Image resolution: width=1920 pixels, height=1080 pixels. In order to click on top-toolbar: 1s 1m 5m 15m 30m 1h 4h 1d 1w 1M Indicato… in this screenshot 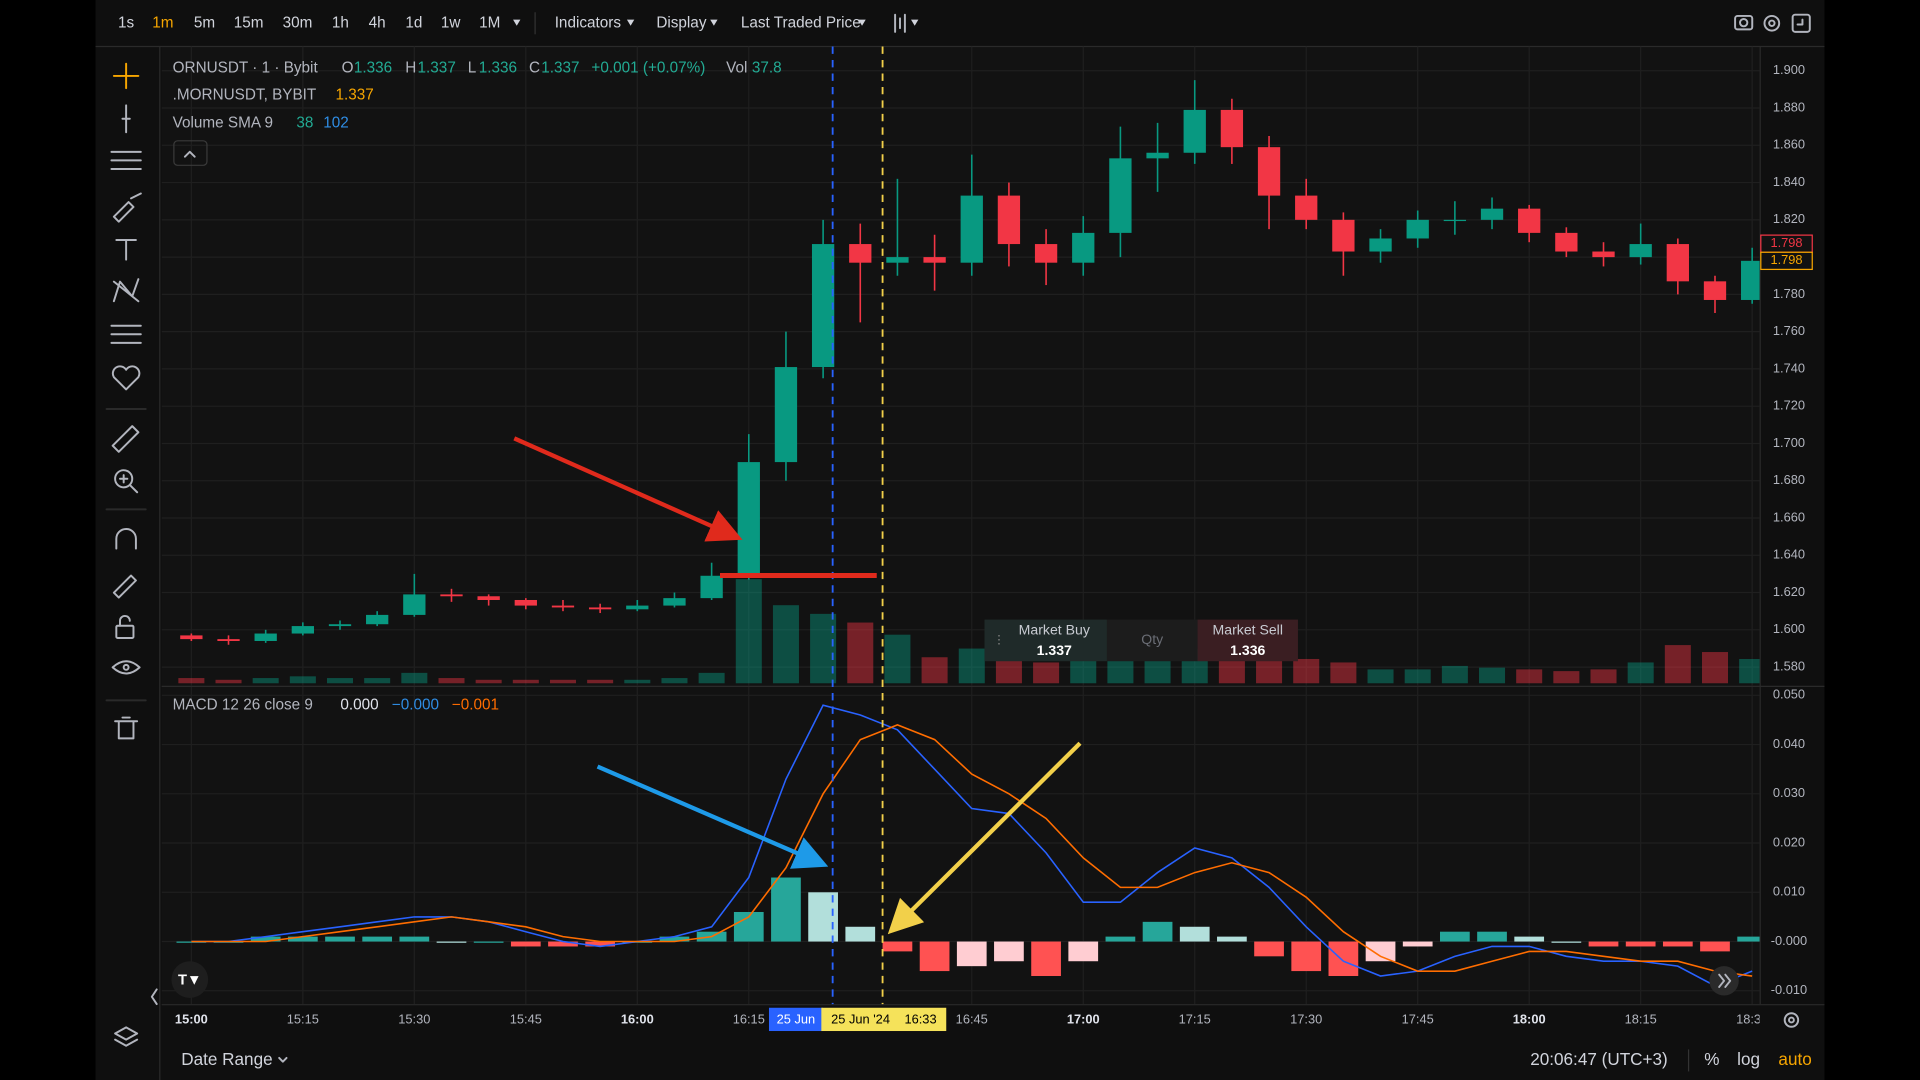, I will do `click(964, 23)`.